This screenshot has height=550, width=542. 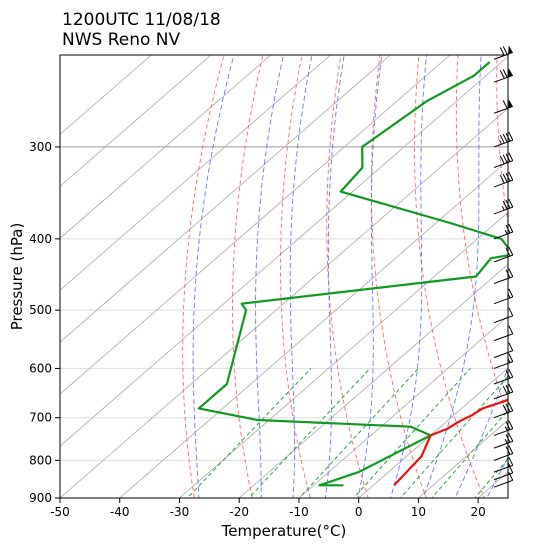 I want to click on y-tick-label: 300, so click(x=40, y=147).